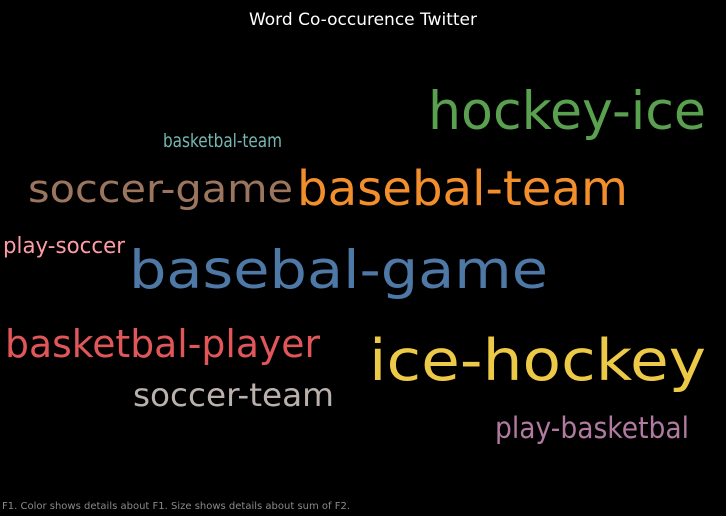  Describe the element at coordinates (592, 428) in the screenshot. I see `cloud-word-play-basketbal: play-basketbal` at that location.